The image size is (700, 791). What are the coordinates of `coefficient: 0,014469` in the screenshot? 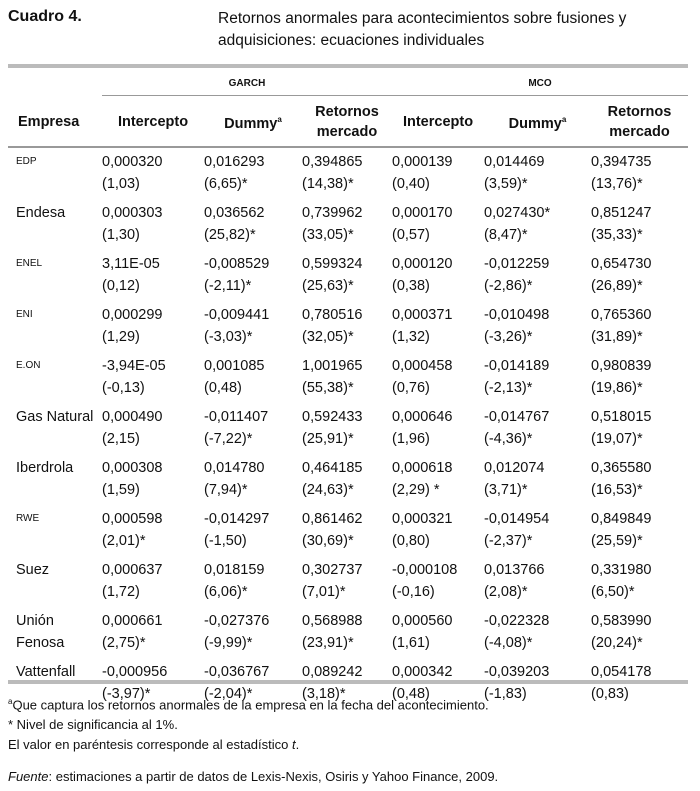 It's located at (514, 162).